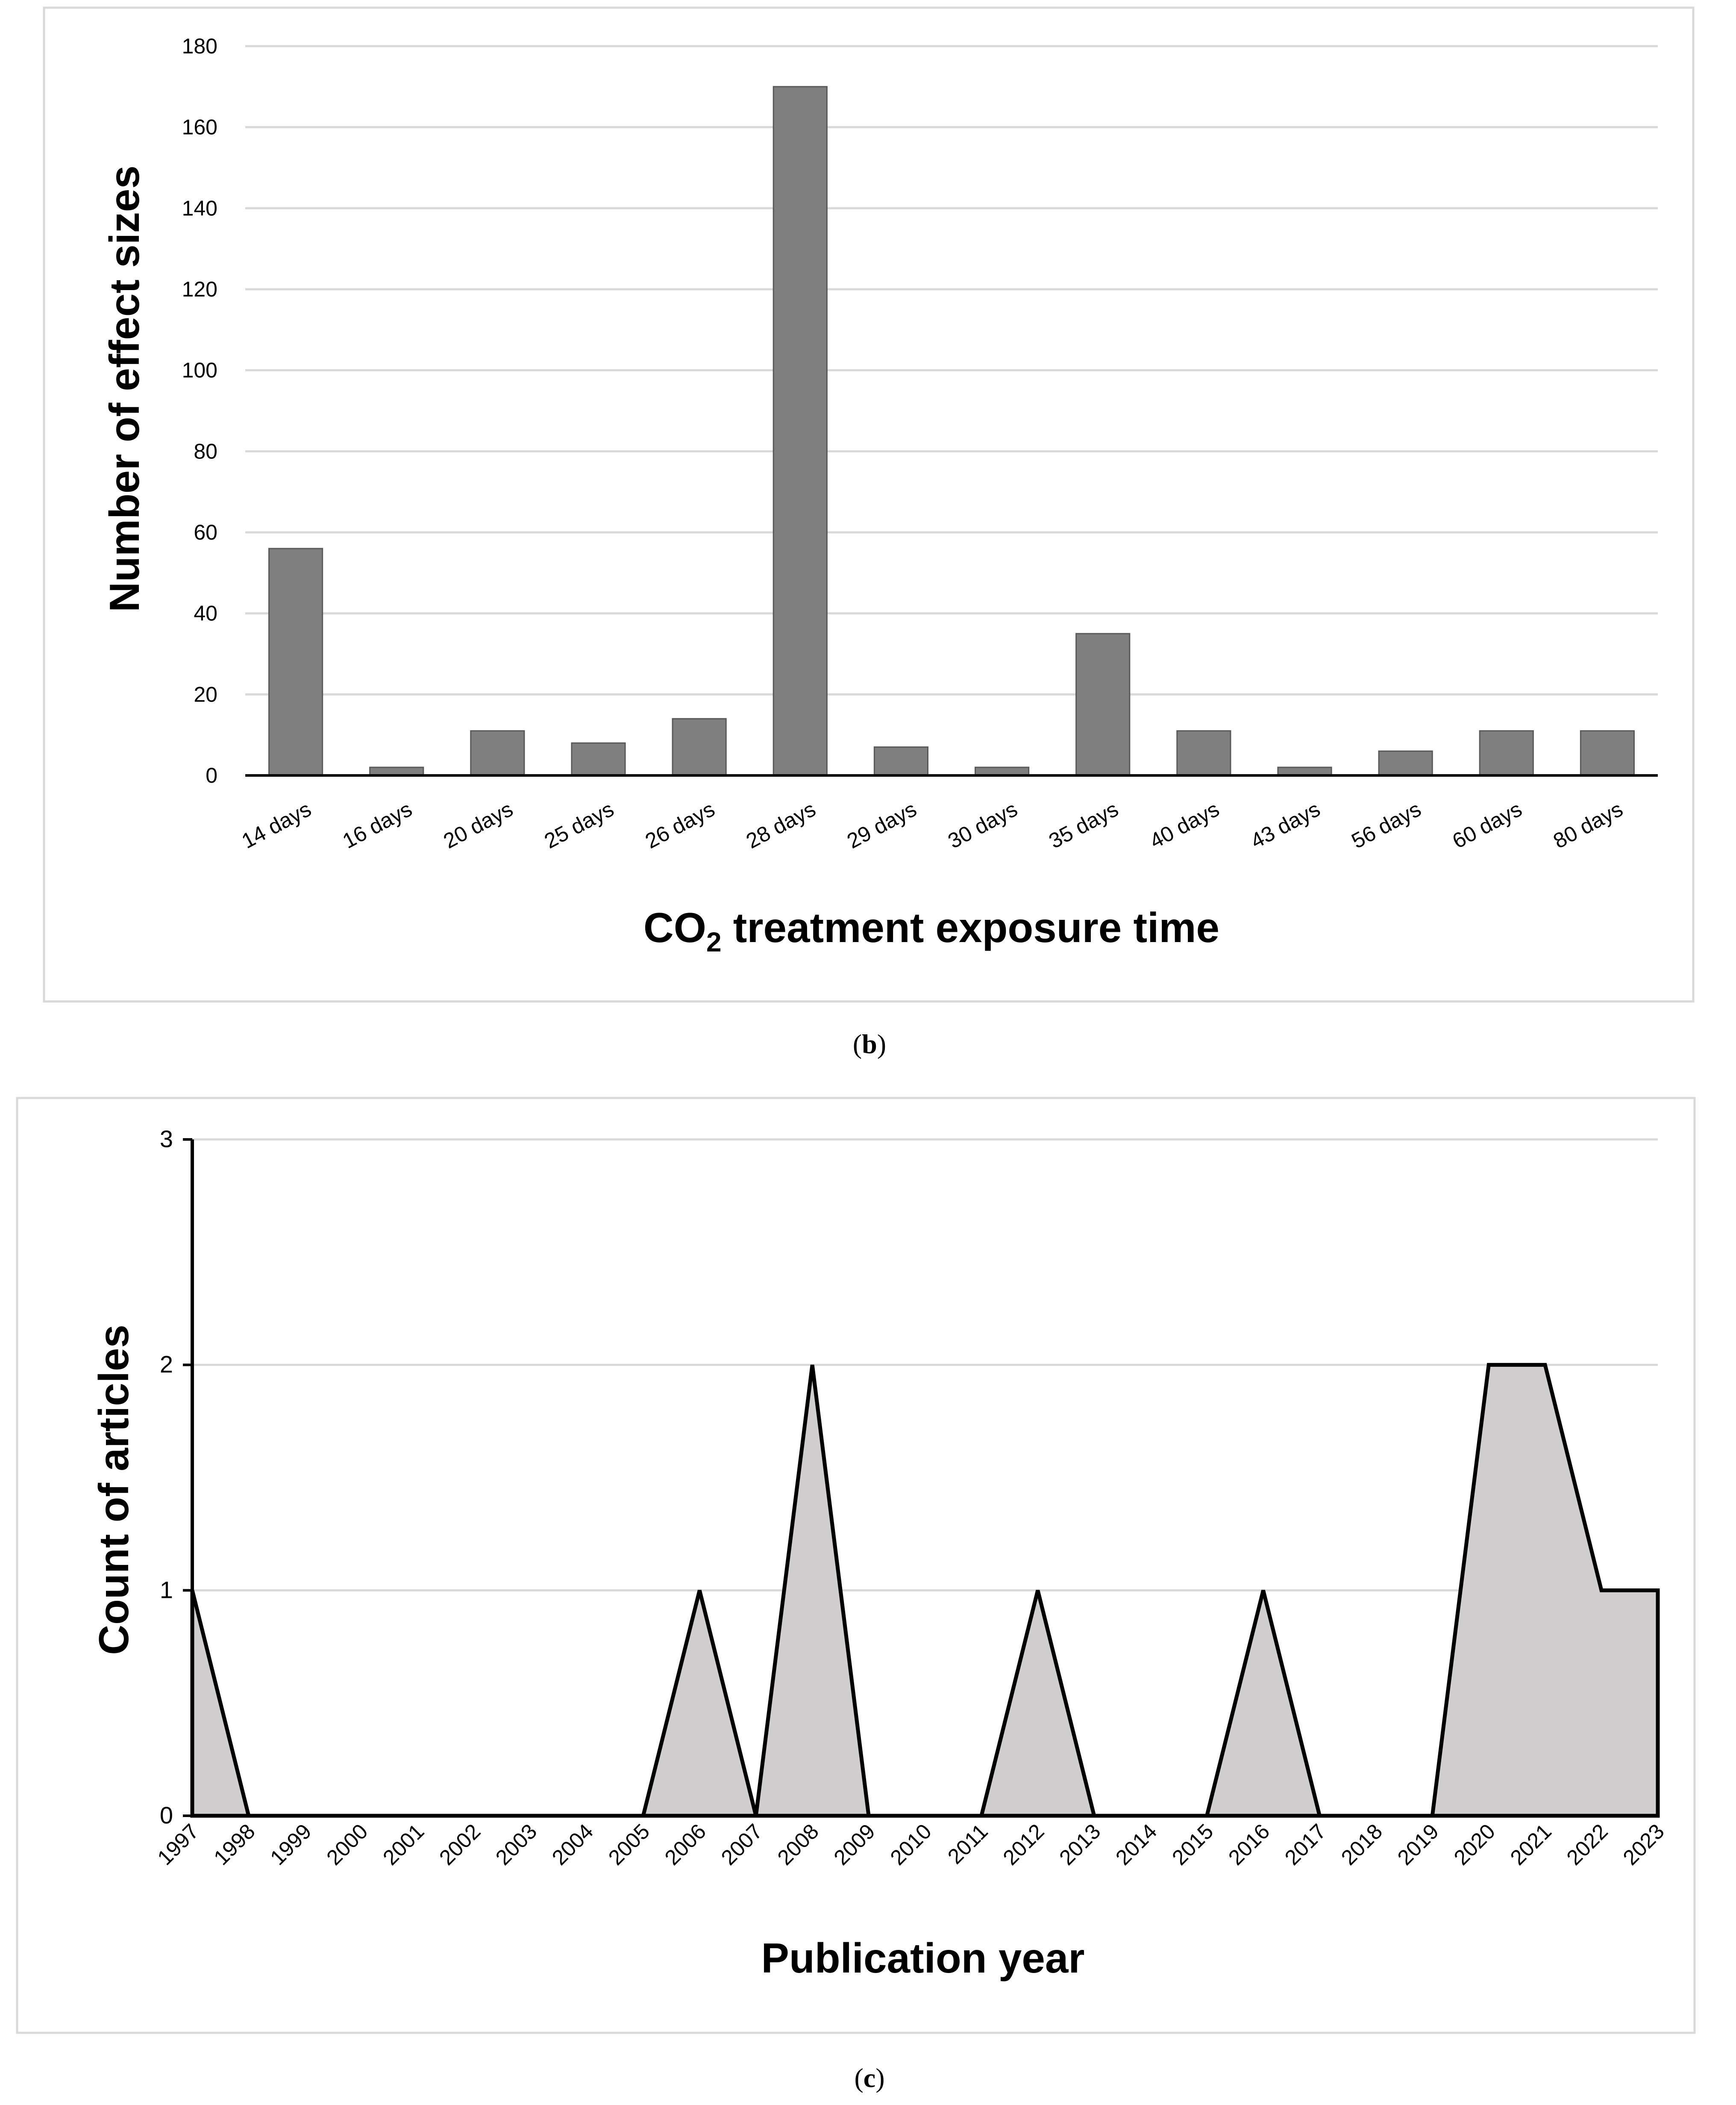 The image size is (1736, 2105). What do you see at coordinates (166, 1589) in the screenshot?
I see `chart-c-y-tick-label: 1` at bounding box center [166, 1589].